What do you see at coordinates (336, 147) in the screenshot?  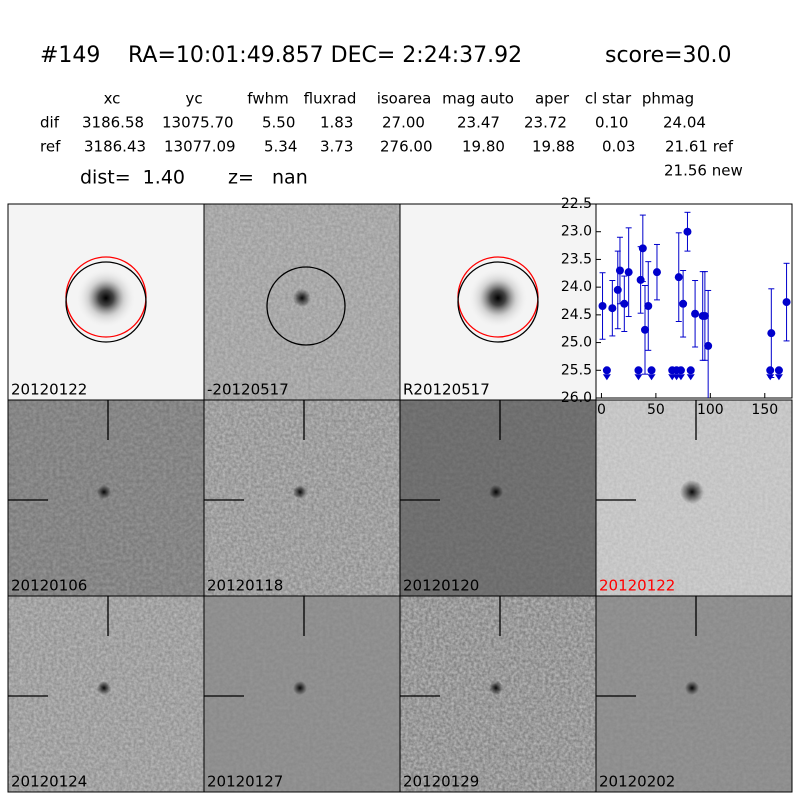 I see `table-cell: 3.73` at bounding box center [336, 147].